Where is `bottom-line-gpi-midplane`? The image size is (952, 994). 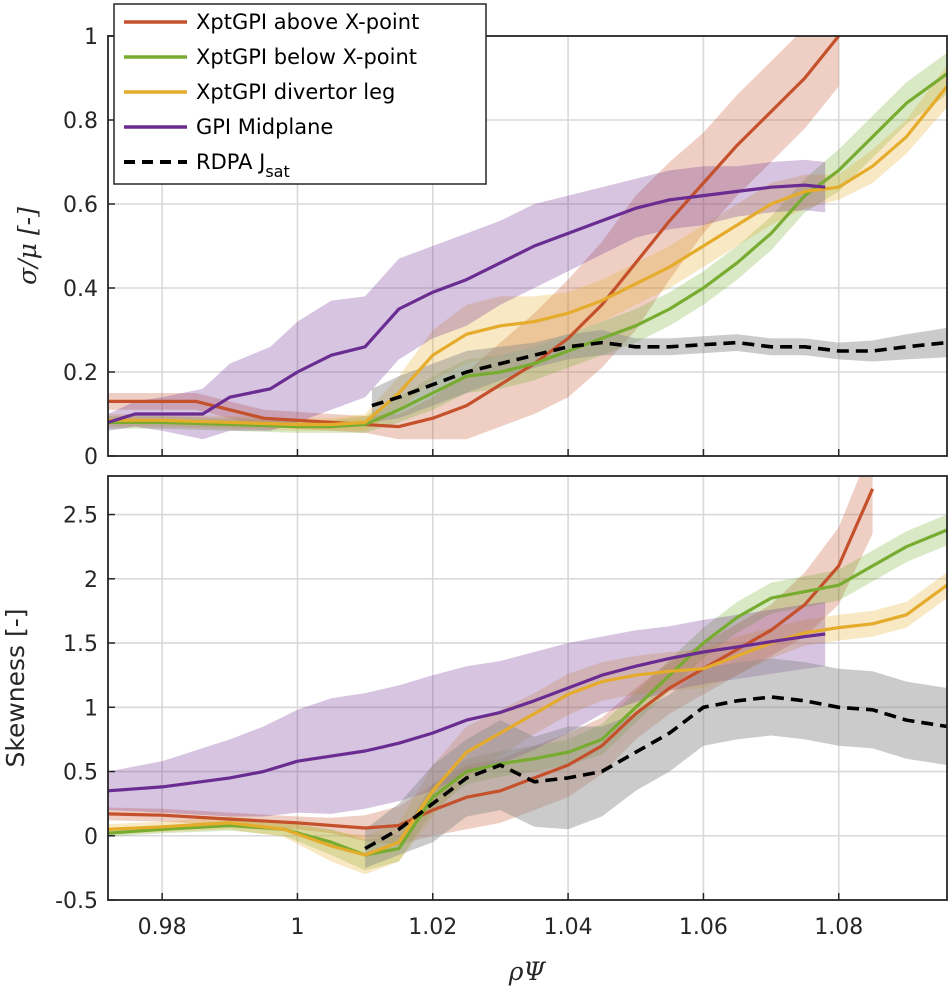 bottom-line-gpi-midplane is located at coordinates (467, 712).